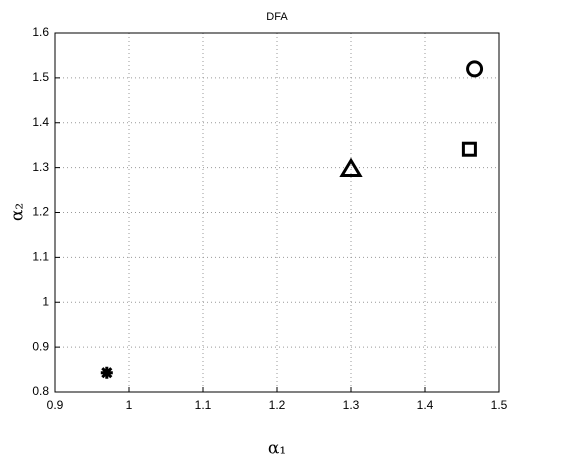  What do you see at coordinates (18, 212) in the screenshot?
I see `y-axis-label: α₂` at bounding box center [18, 212].